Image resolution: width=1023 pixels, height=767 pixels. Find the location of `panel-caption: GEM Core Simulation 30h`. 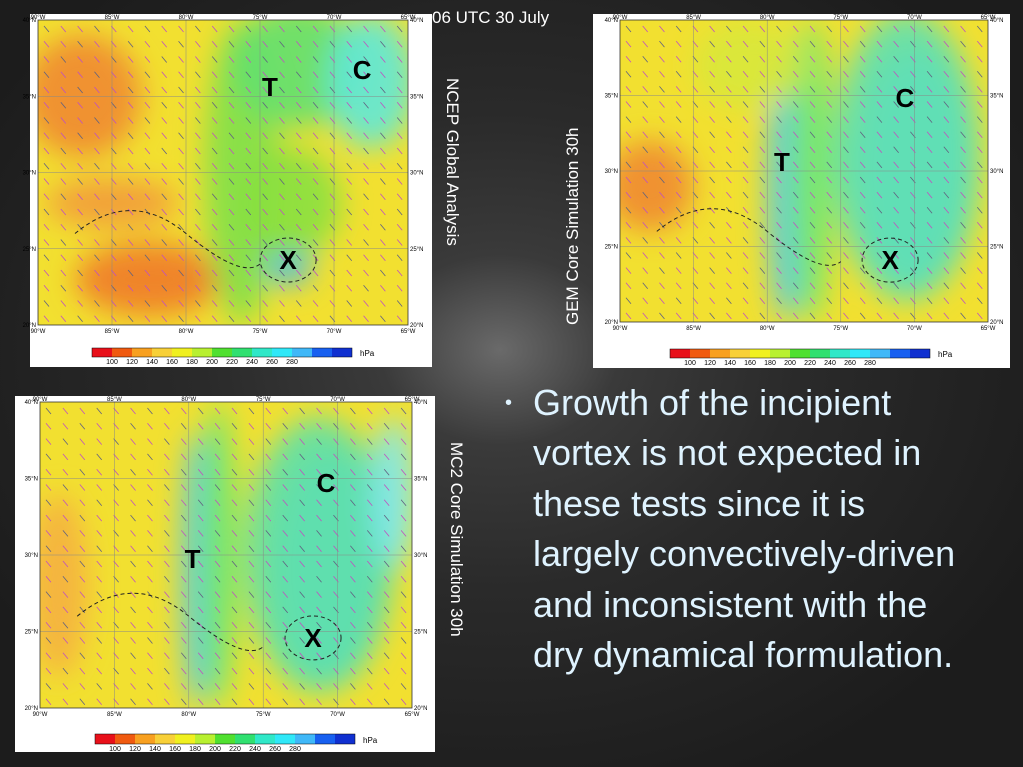

panel-caption: GEM Core Simulation 30h is located at coordinates (572, 226).